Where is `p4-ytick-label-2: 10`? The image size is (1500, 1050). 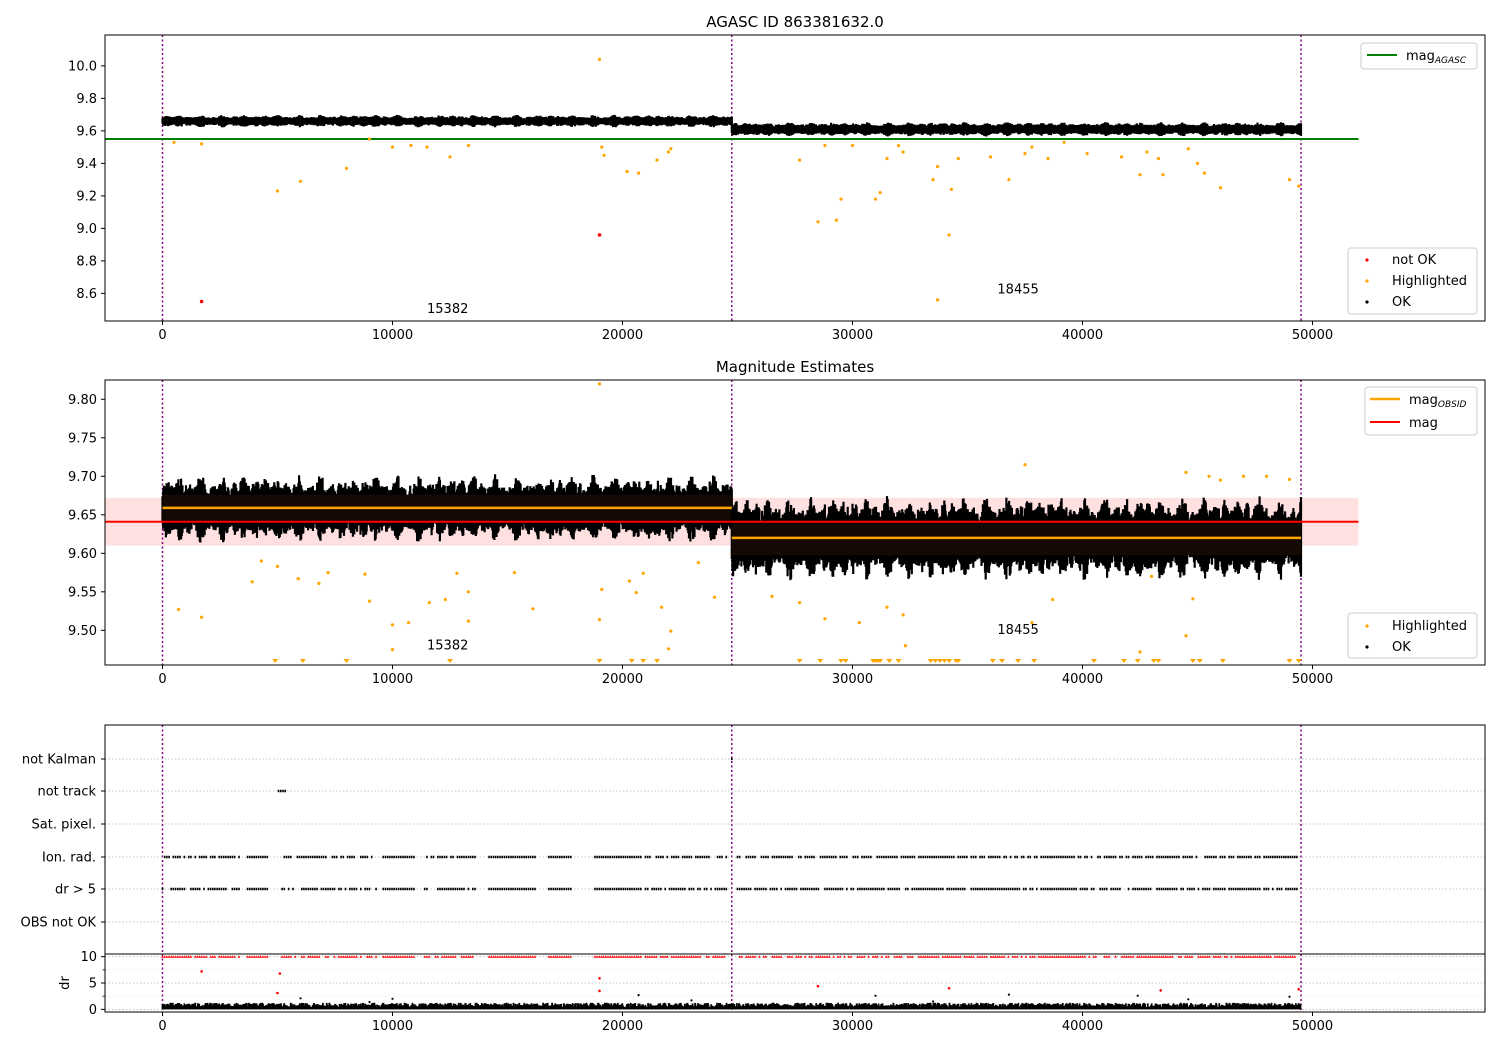 p4-ytick-label-2: 10 is located at coordinates (88, 957).